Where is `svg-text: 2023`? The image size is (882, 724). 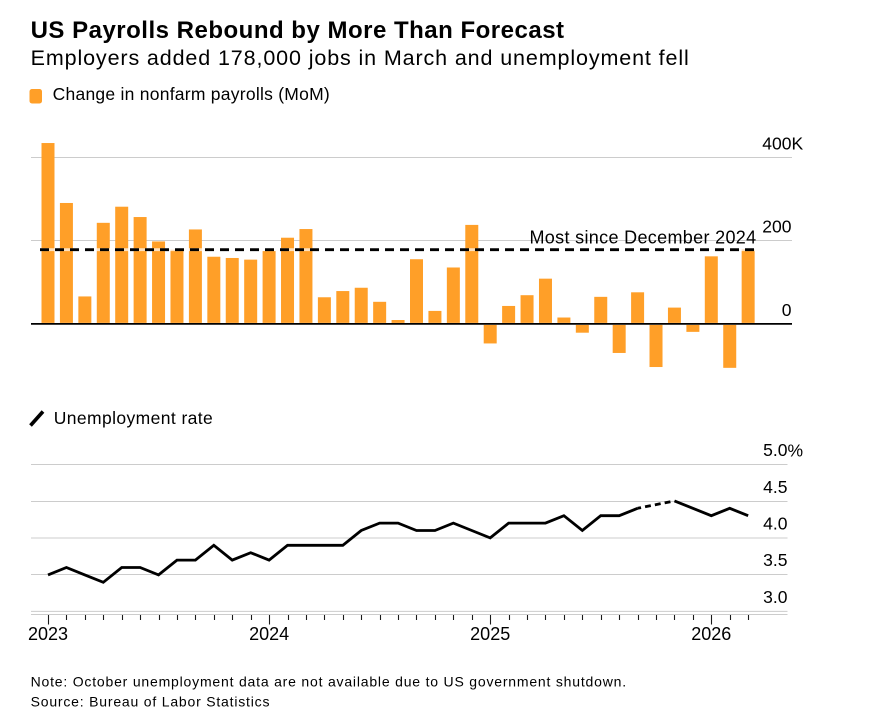
svg-text: 2023 is located at coordinates (48, 634).